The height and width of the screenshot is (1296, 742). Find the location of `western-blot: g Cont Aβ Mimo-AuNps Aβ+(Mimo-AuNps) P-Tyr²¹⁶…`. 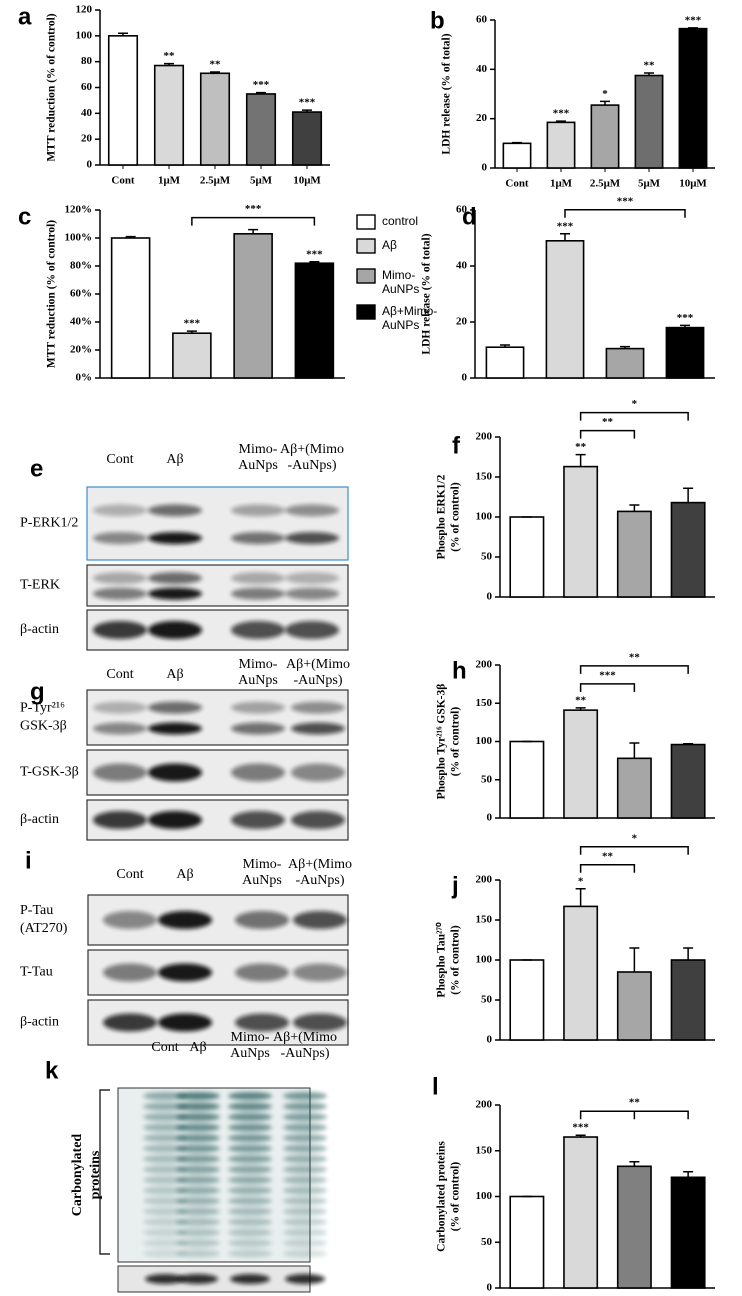

western-blot: g Cont Aβ Mimo-AuNps Aβ+(Mimo-AuNps) P-Tyr²¹⁶… is located at coordinates (185, 749).